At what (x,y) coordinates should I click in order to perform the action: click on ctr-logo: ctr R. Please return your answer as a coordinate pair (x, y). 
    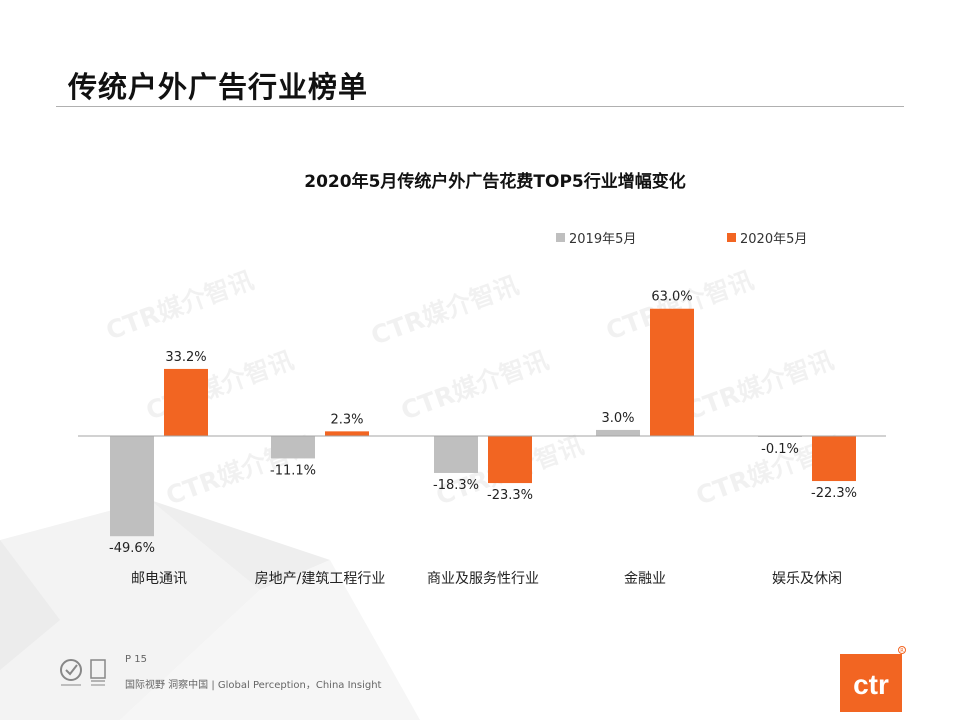
    Looking at the image, I should click on (873, 679).